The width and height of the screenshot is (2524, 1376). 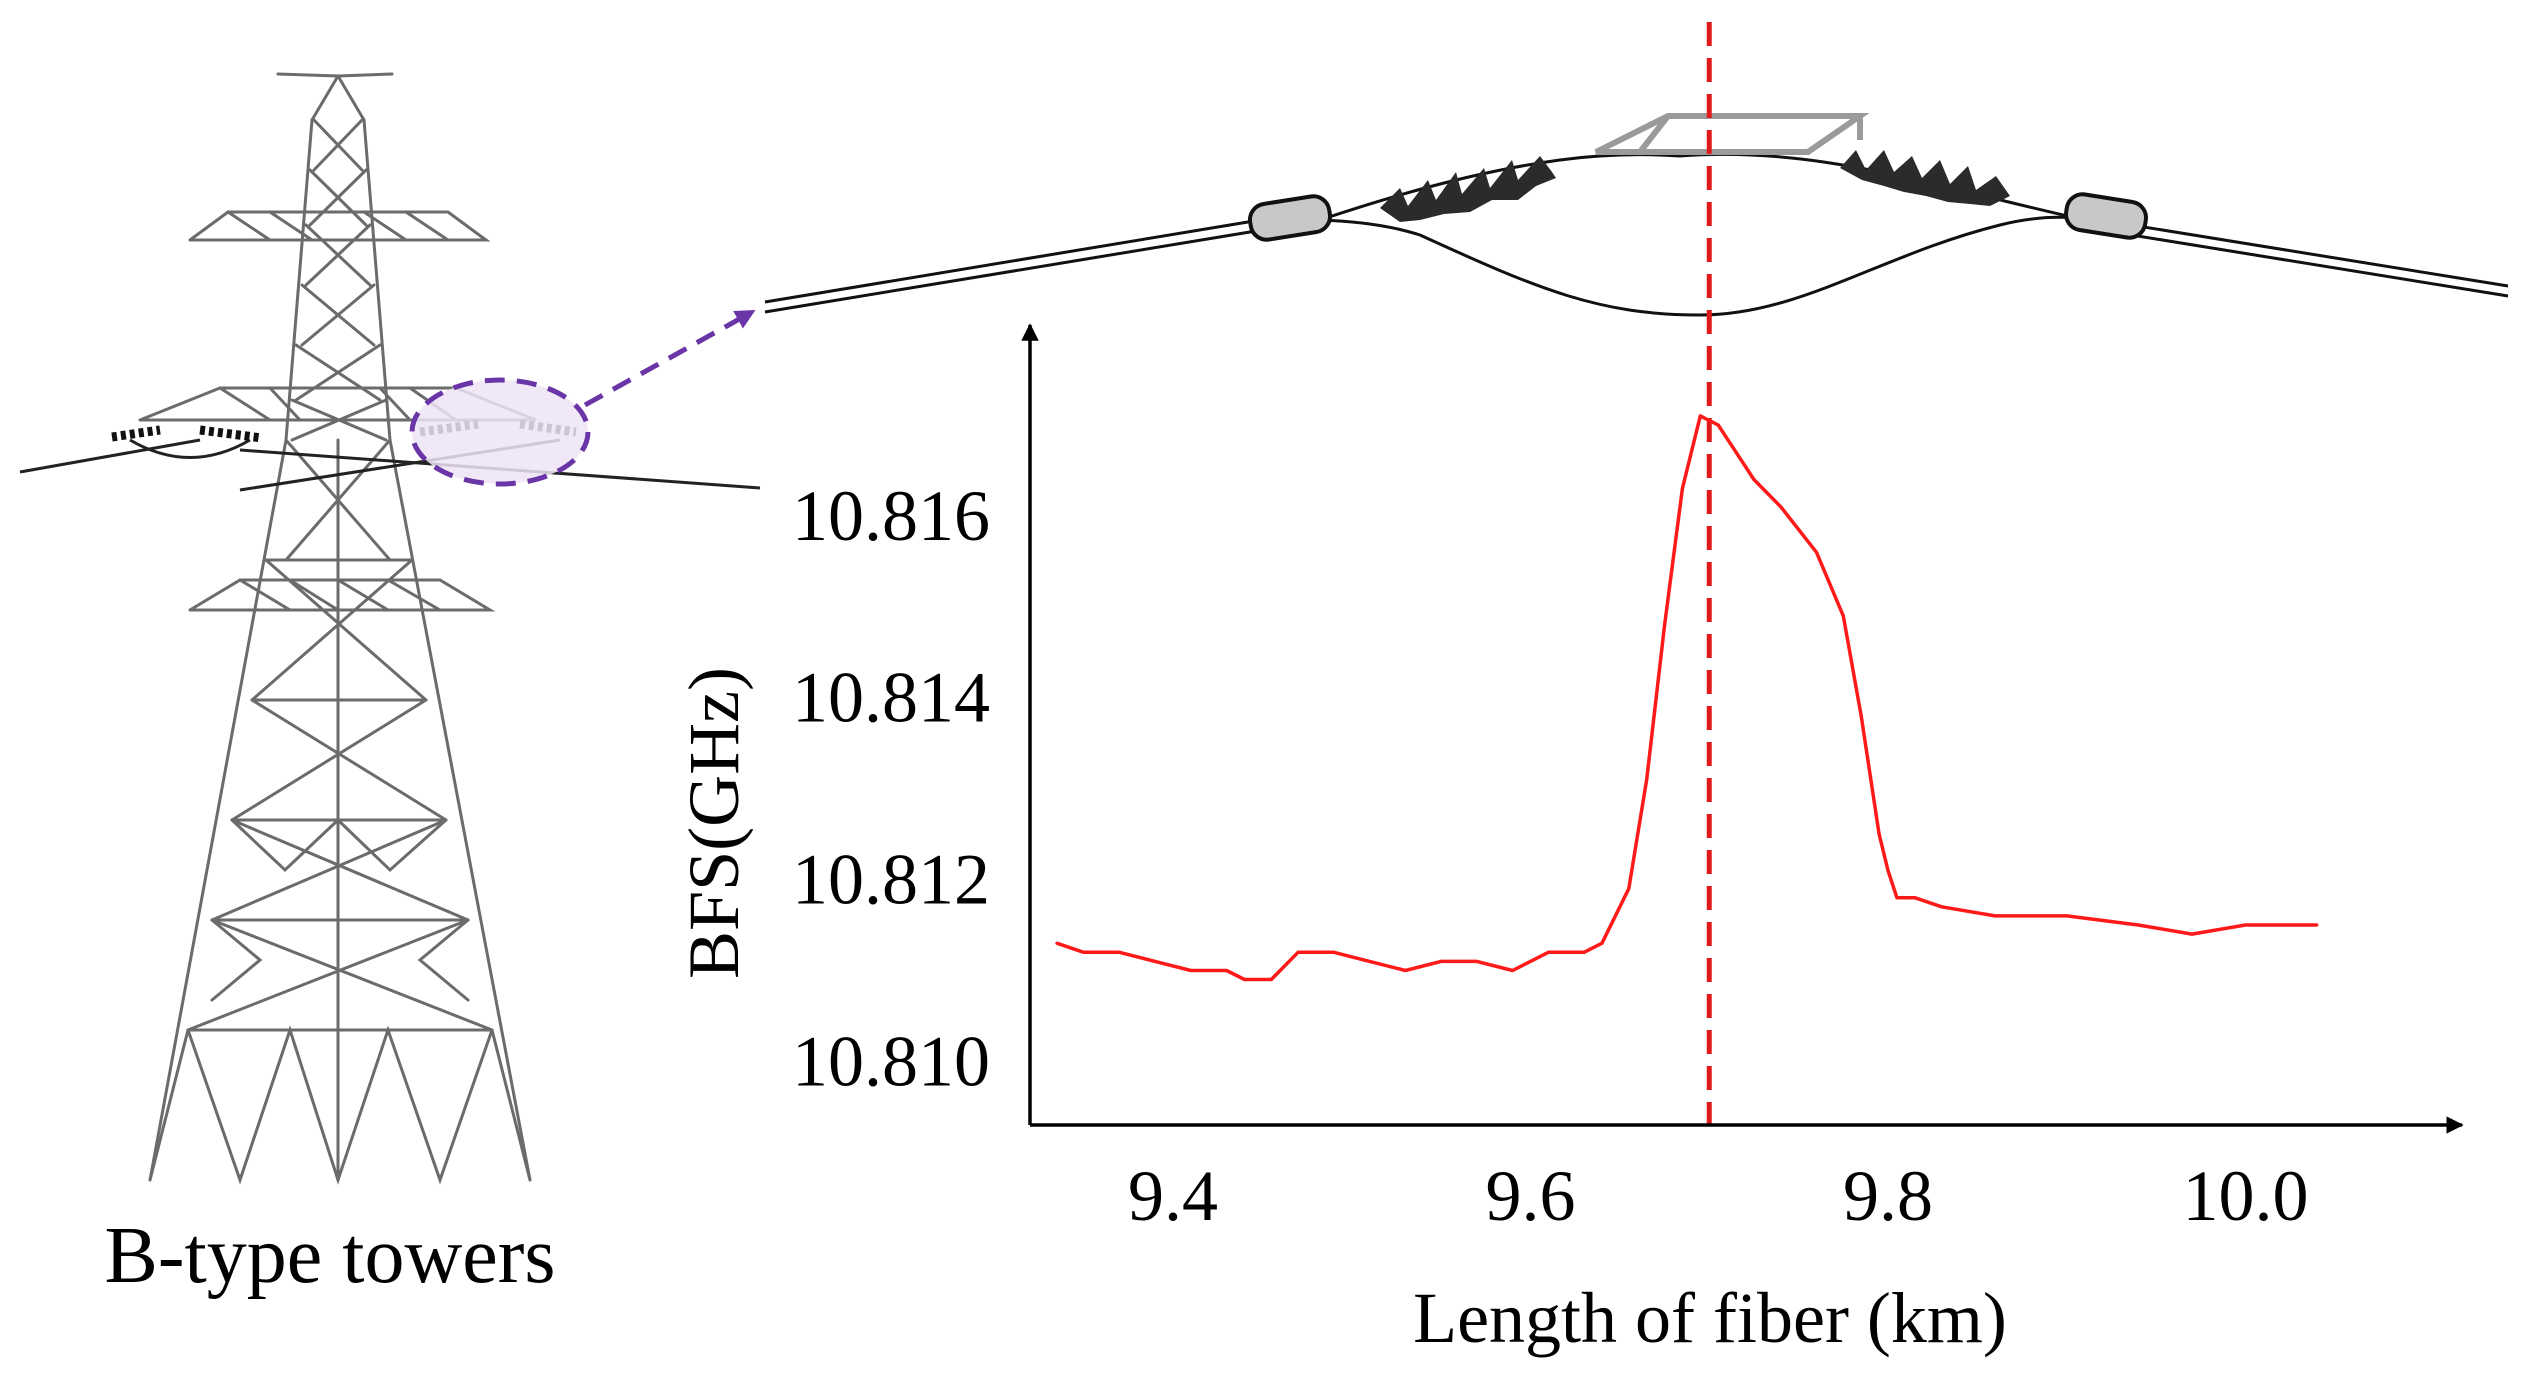 What do you see at coordinates (329, 1256) in the screenshot?
I see `caption: B-type towers` at bounding box center [329, 1256].